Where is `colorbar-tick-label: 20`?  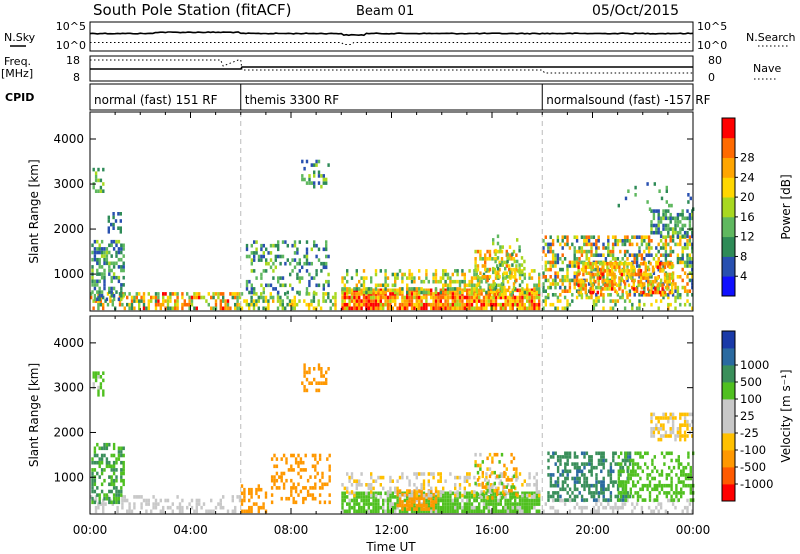 colorbar-tick-label: 20 is located at coordinates (747, 197).